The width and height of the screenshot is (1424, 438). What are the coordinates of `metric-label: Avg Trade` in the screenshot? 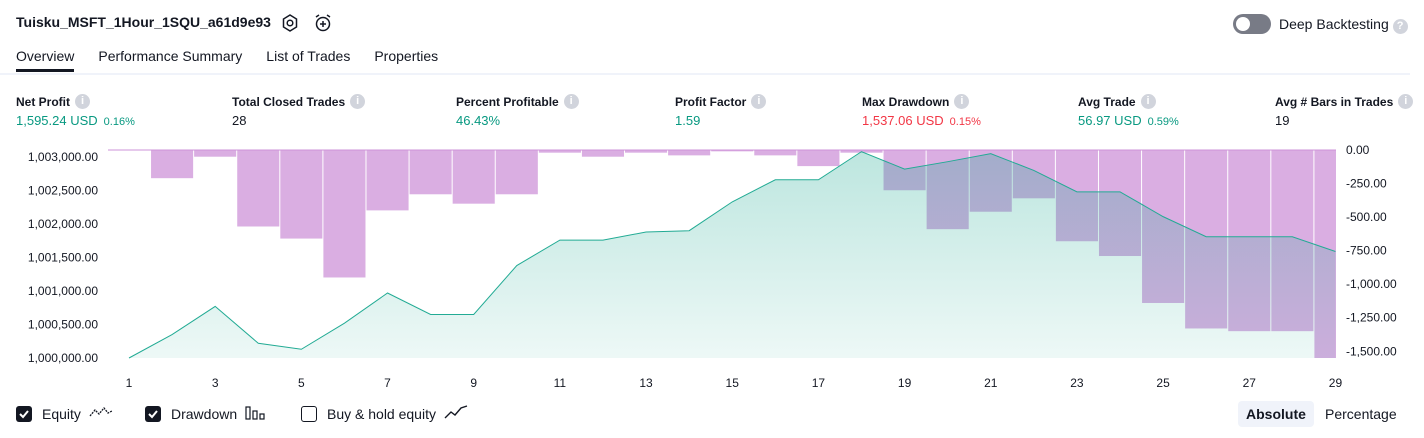 It's located at (1107, 101).